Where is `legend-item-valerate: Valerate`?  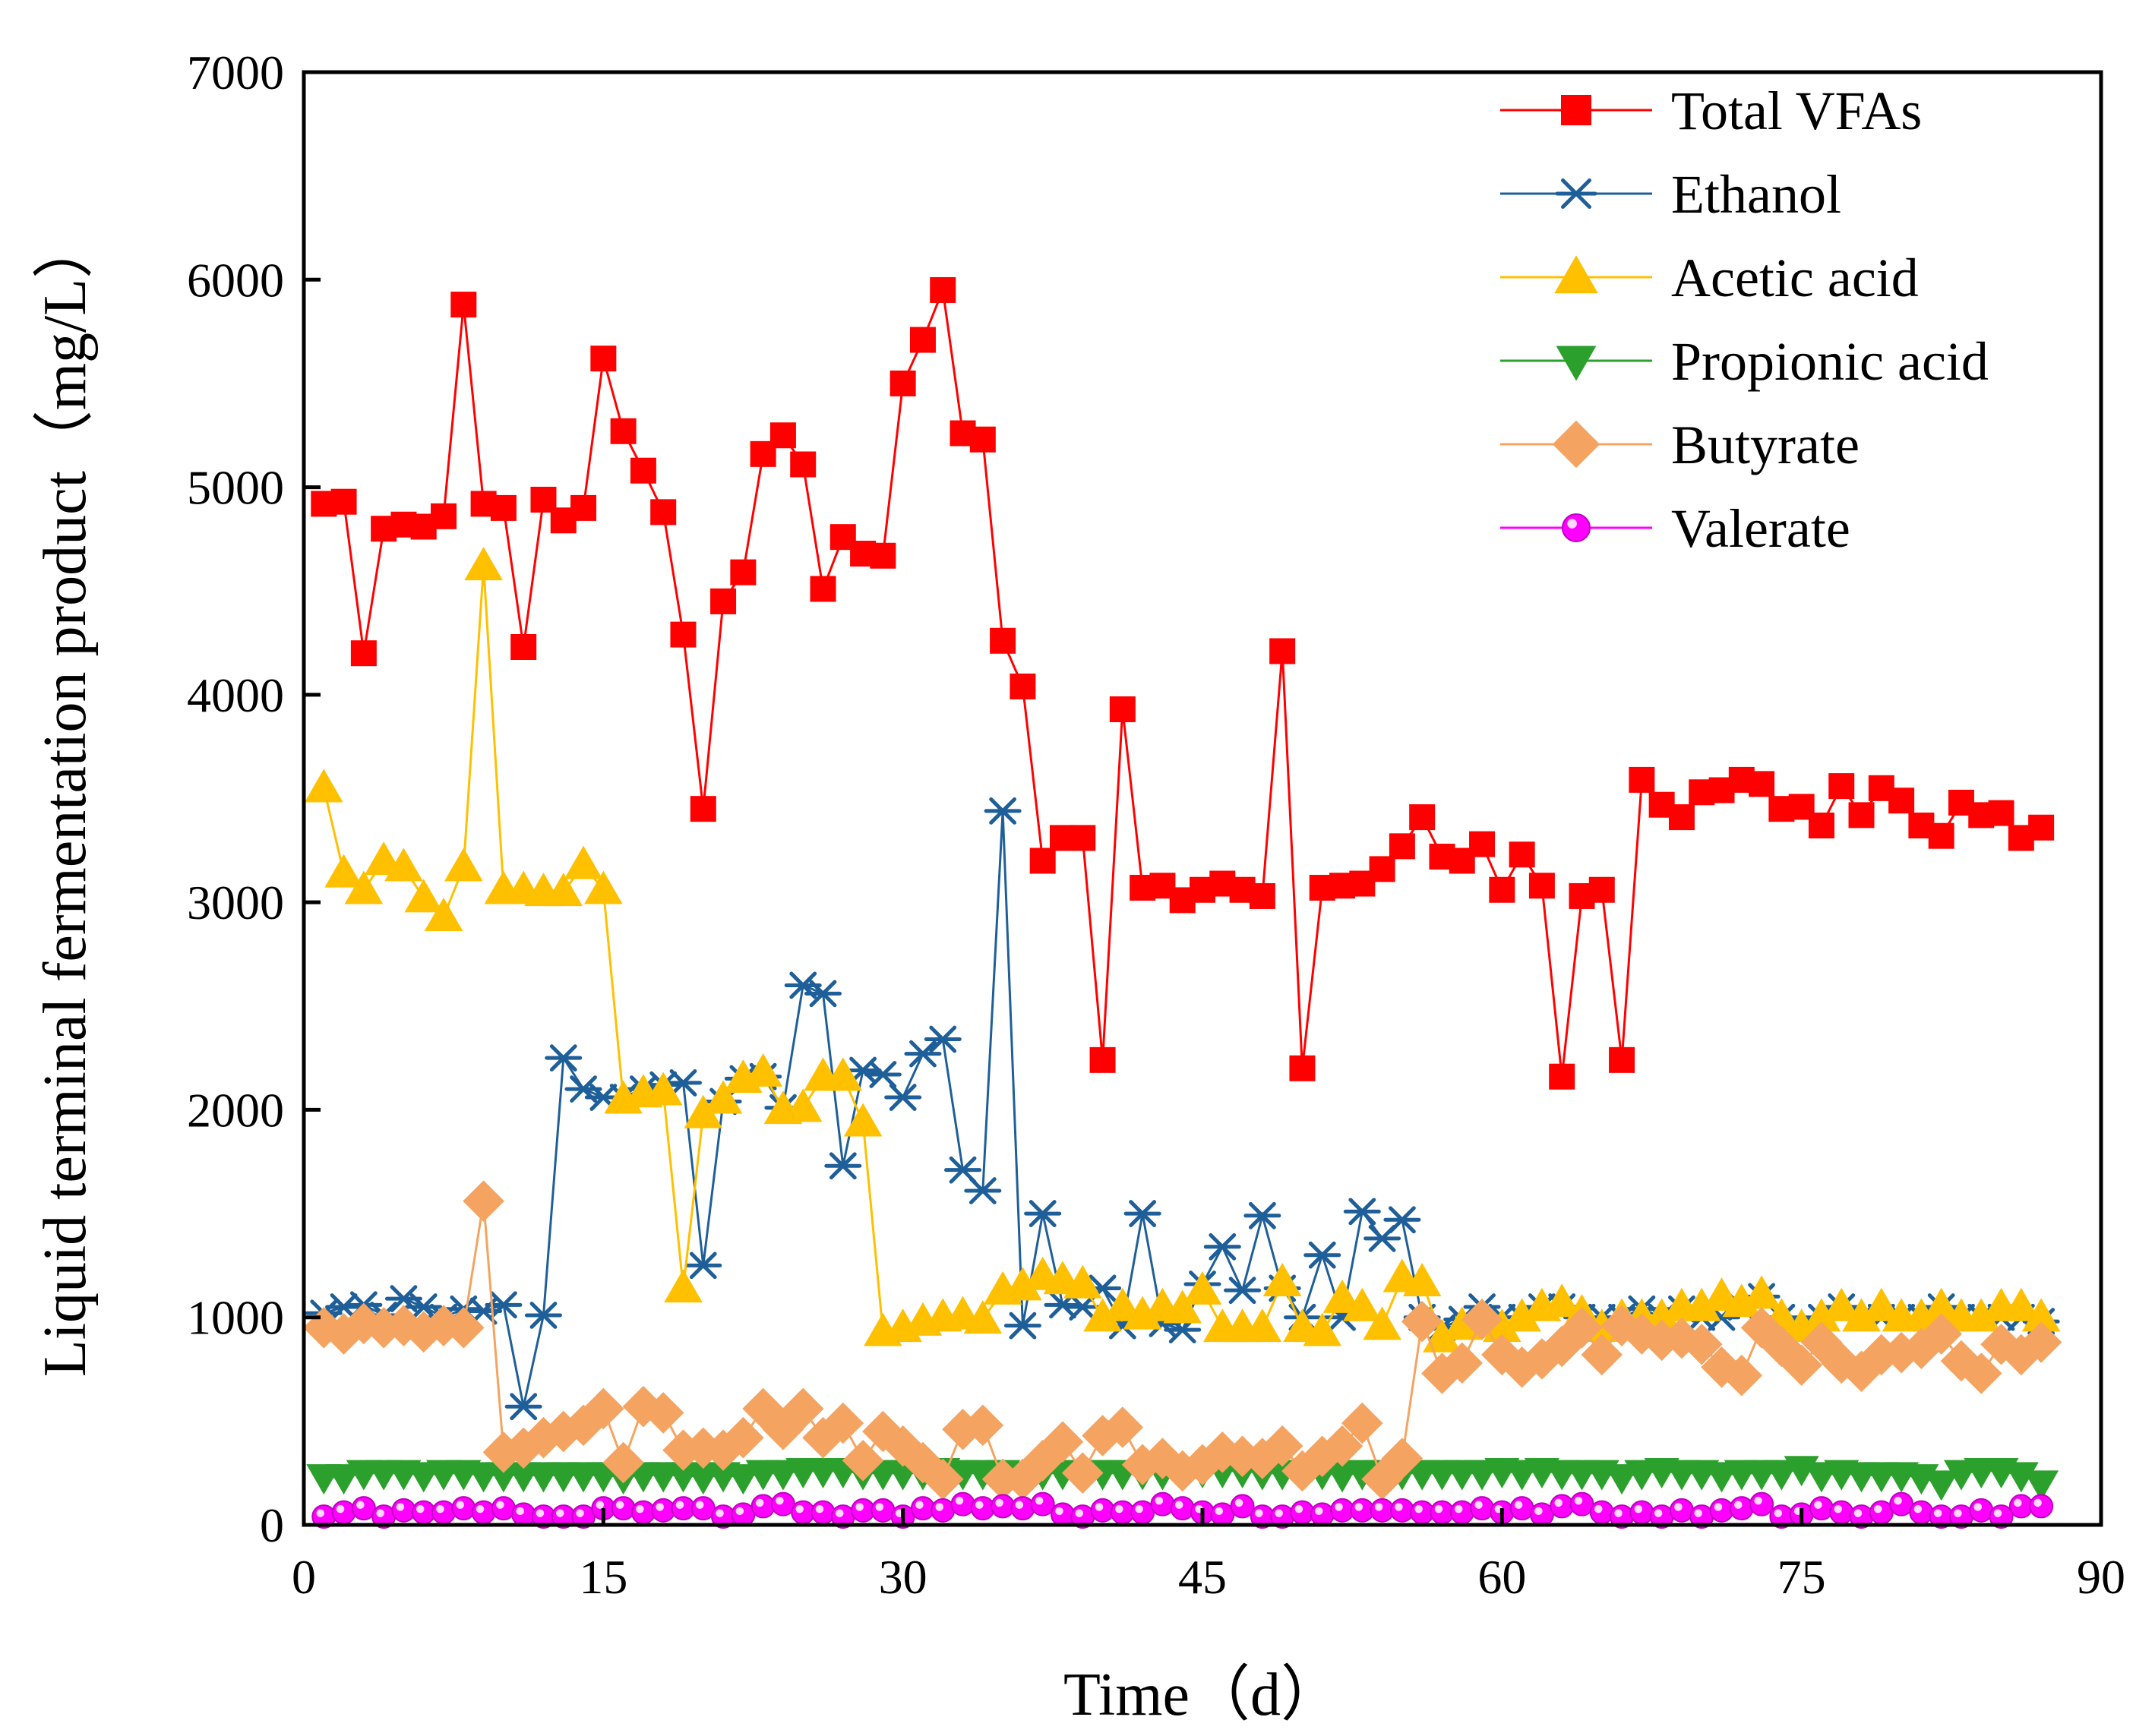
legend-item-valerate: Valerate is located at coordinates (1675, 528).